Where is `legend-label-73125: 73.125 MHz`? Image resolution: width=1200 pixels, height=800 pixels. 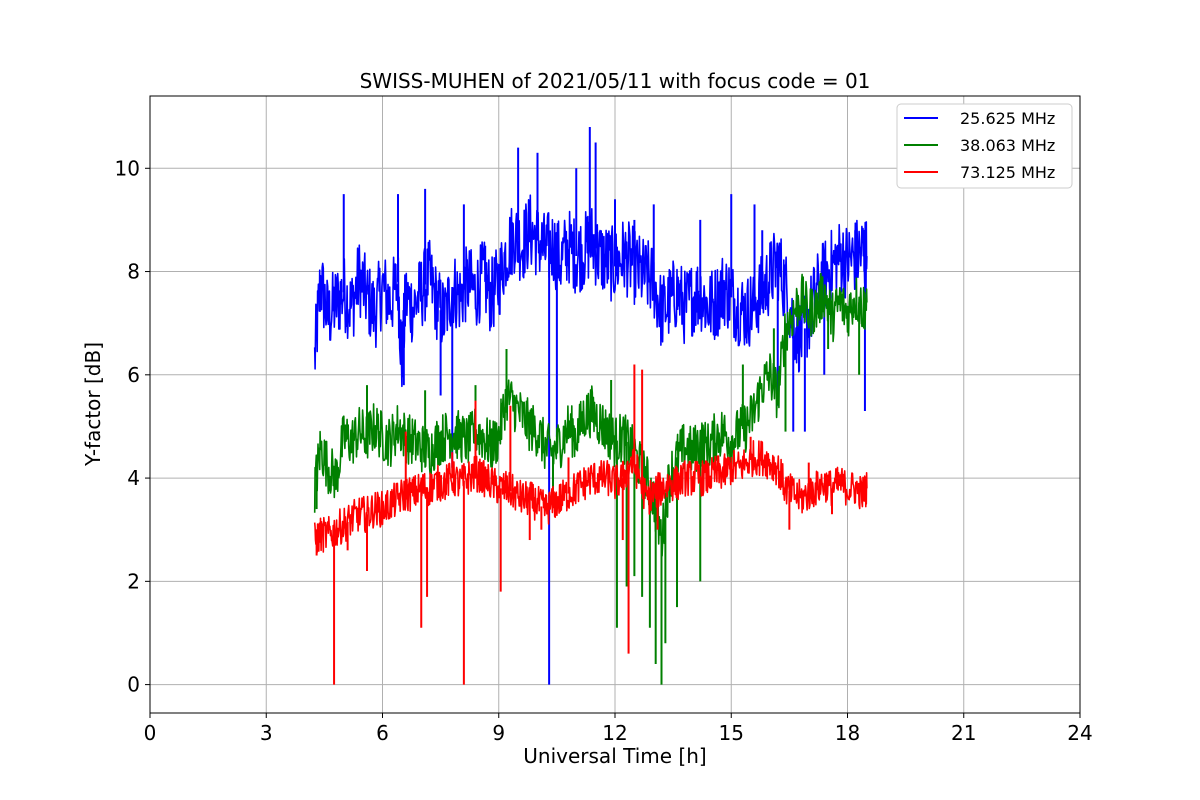 legend-label-73125: 73.125 MHz is located at coordinates (1007, 172).